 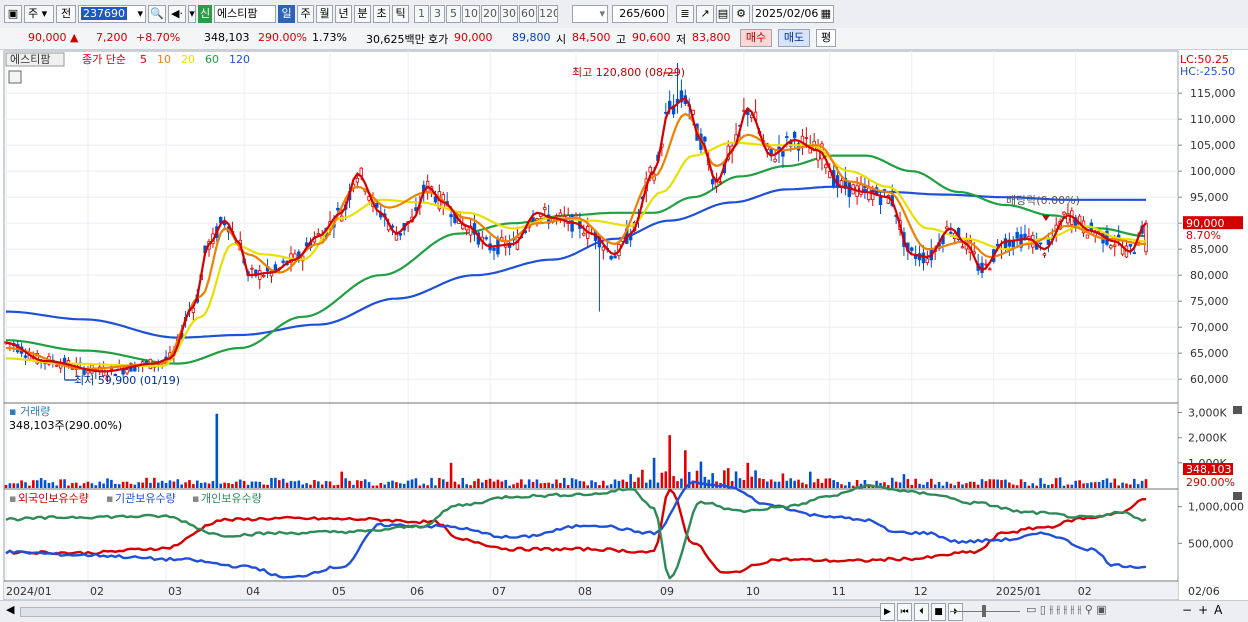 What do you see at coordinates (343, 14) in the screenshot?
I see `period-tab: 년` at bounding box center [343, 14].